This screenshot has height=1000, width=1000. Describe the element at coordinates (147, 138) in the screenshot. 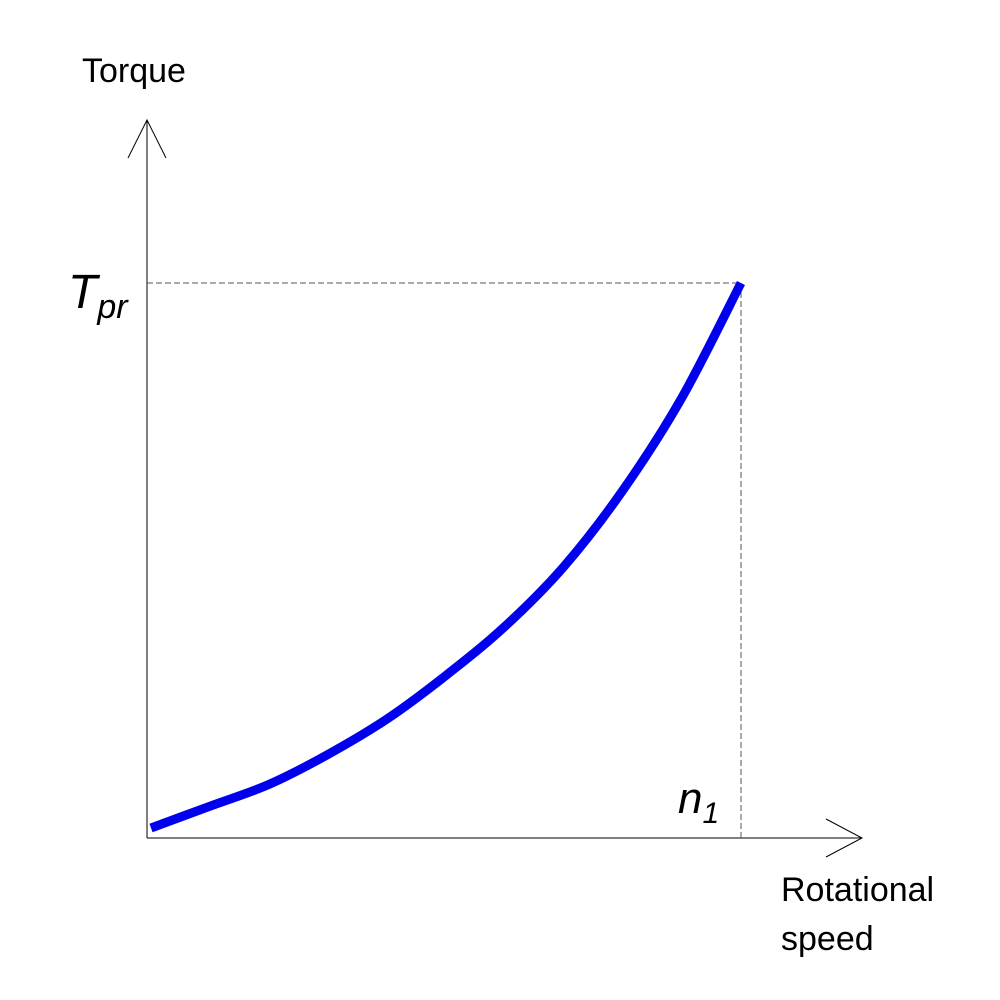

I see `y-axis-arrowhead` at that location.